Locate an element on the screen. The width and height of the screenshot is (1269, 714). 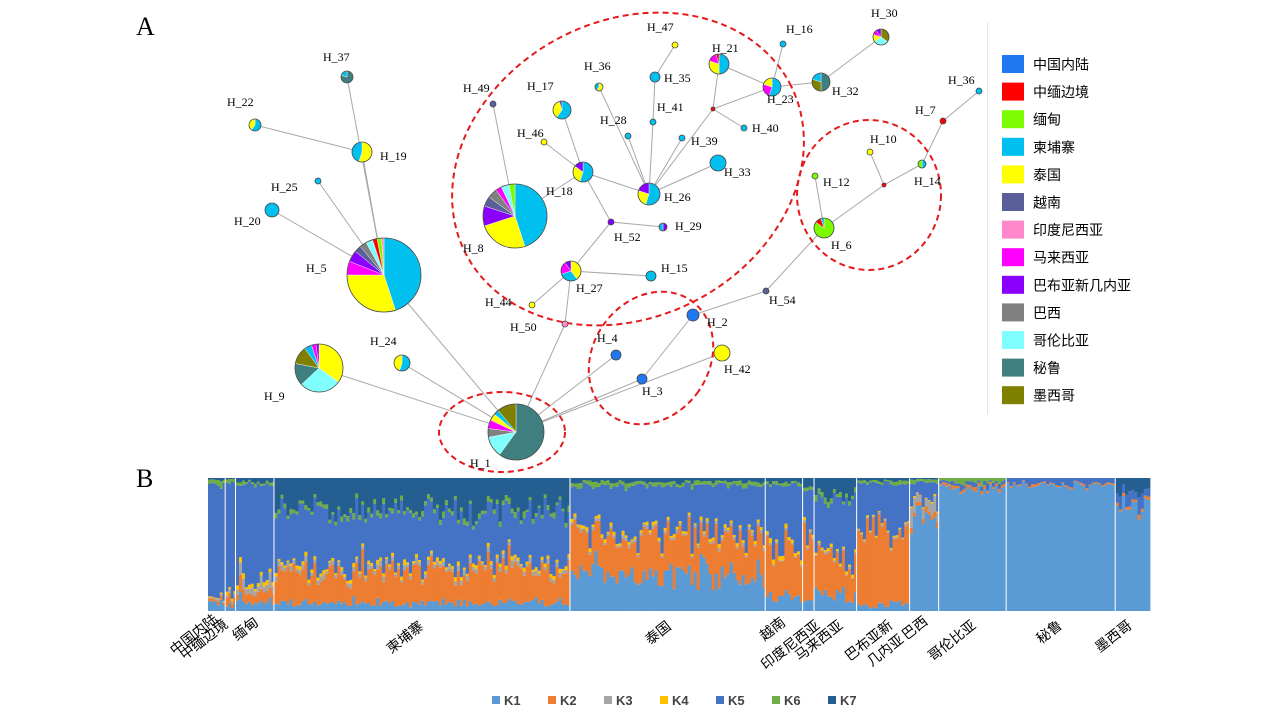
legend-label: 哥伦比亚 is located at coordinates (1061, 342).